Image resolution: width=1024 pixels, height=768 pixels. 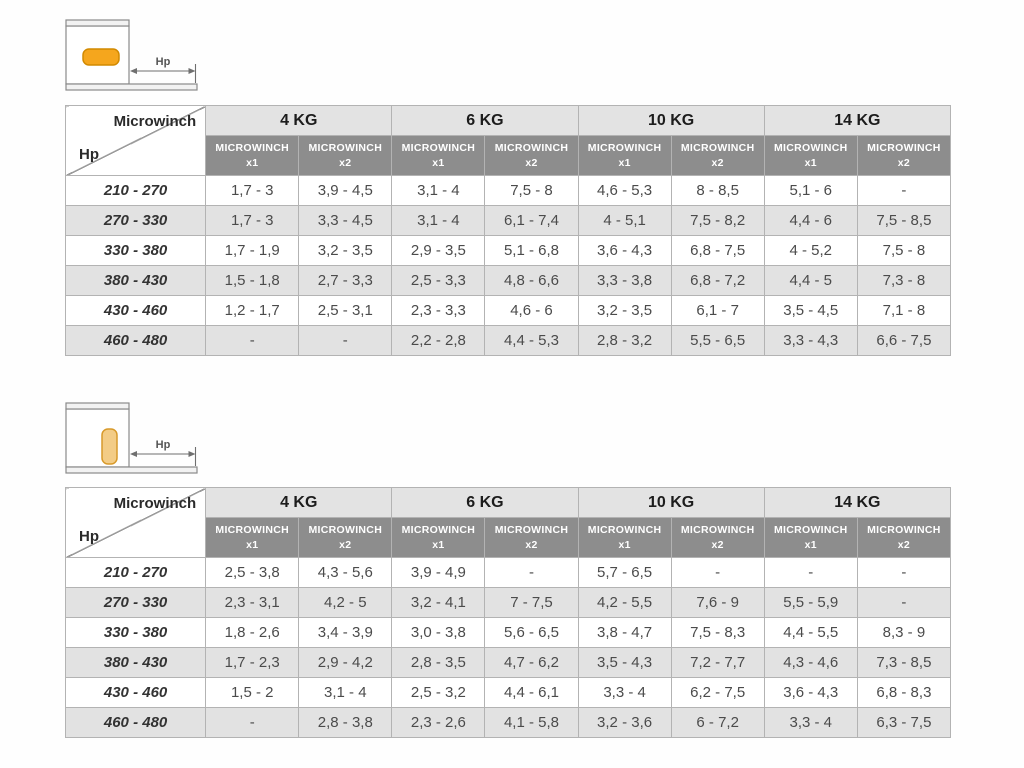 I want to click on value-cell: 4 - 5,2, so click(x=810, y=250).